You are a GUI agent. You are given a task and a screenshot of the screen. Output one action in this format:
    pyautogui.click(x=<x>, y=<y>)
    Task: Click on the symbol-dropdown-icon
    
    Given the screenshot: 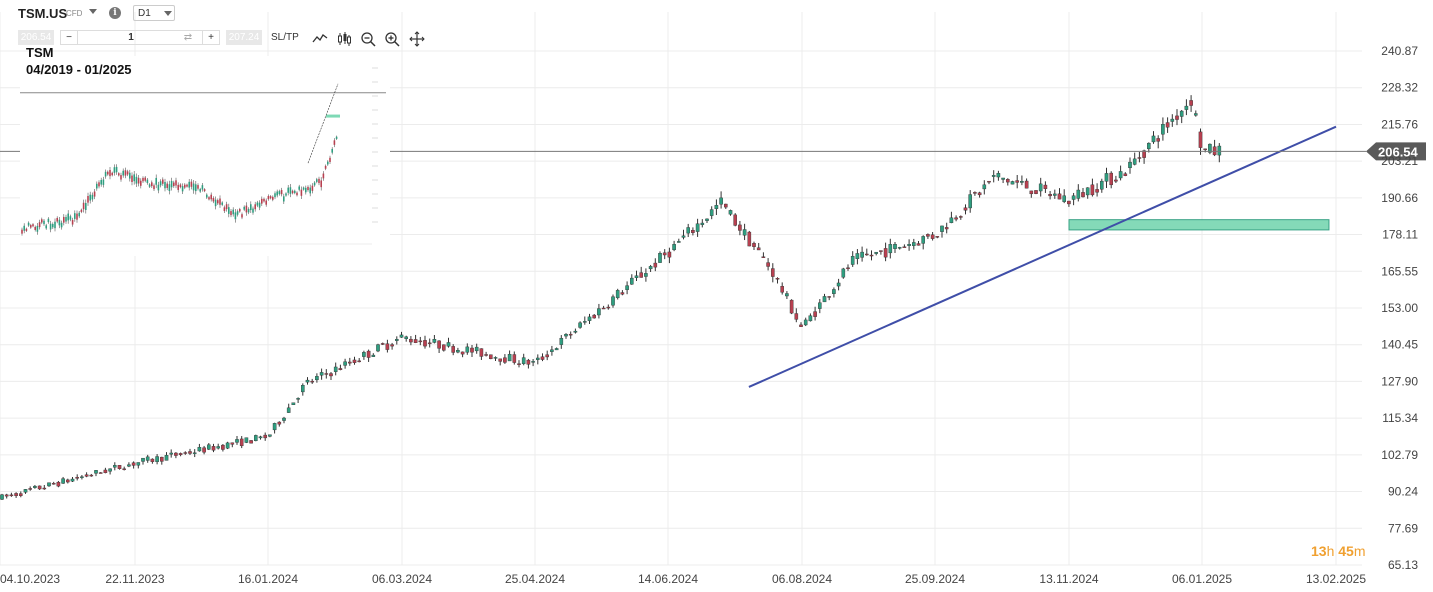 What is the action you would take?
    pyautogui.click(x=93, y=11)
    